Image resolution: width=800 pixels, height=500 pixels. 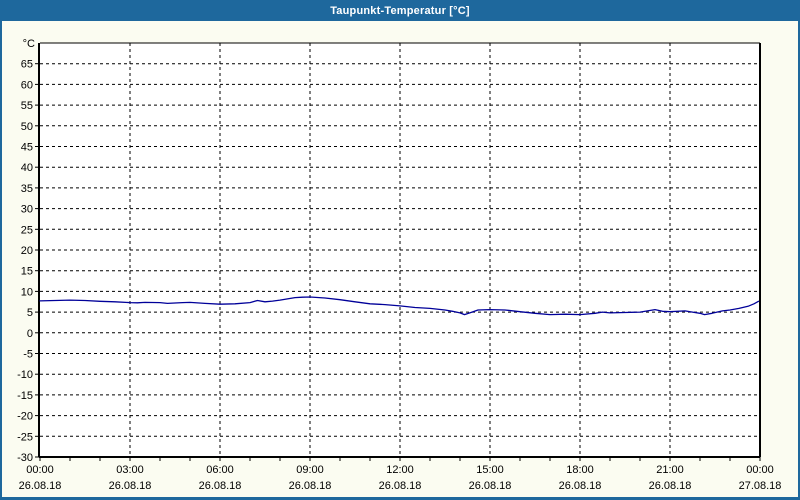 I want to click on axis-tick-label: 21:00, so click(x=670, y=470).